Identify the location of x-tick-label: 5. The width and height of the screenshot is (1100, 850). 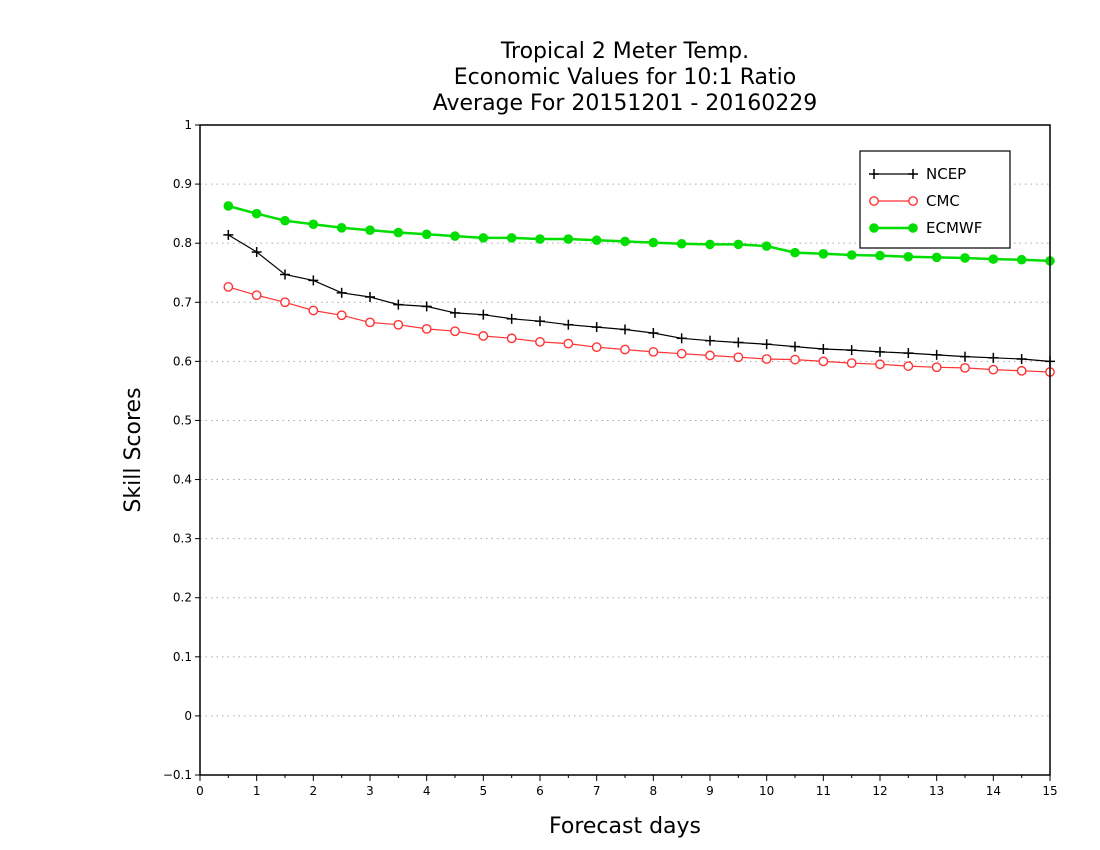
(484, 791).